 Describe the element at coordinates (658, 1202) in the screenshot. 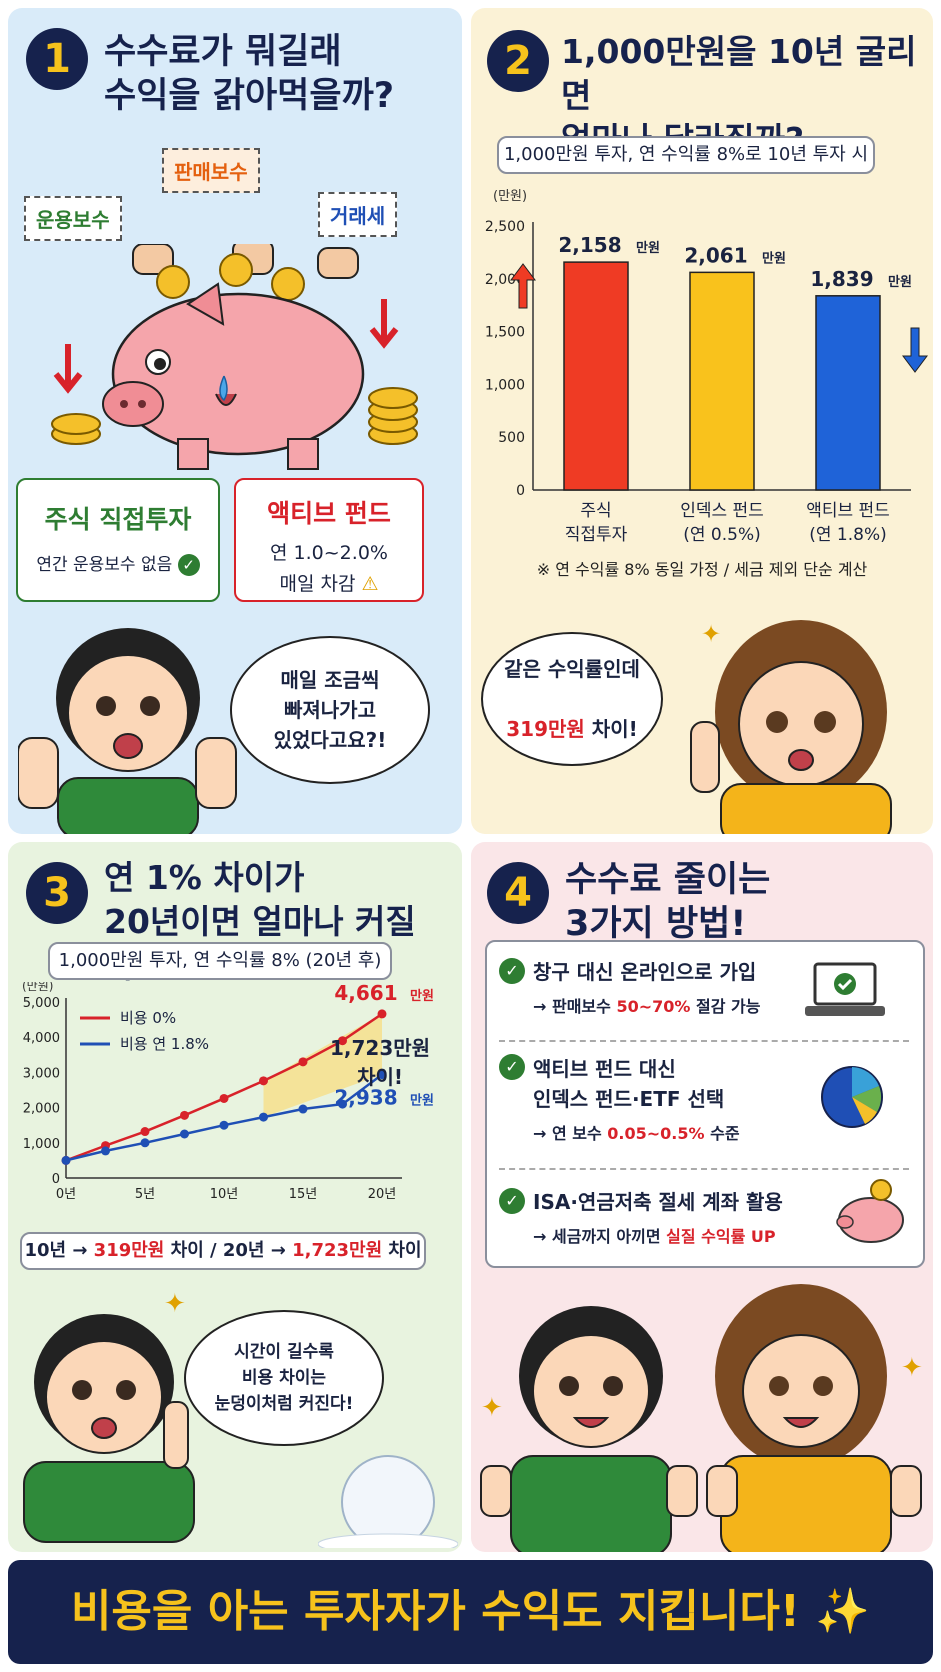

I see `tip-title: ISA·연금저축 절세 계좌 활용` at that location.